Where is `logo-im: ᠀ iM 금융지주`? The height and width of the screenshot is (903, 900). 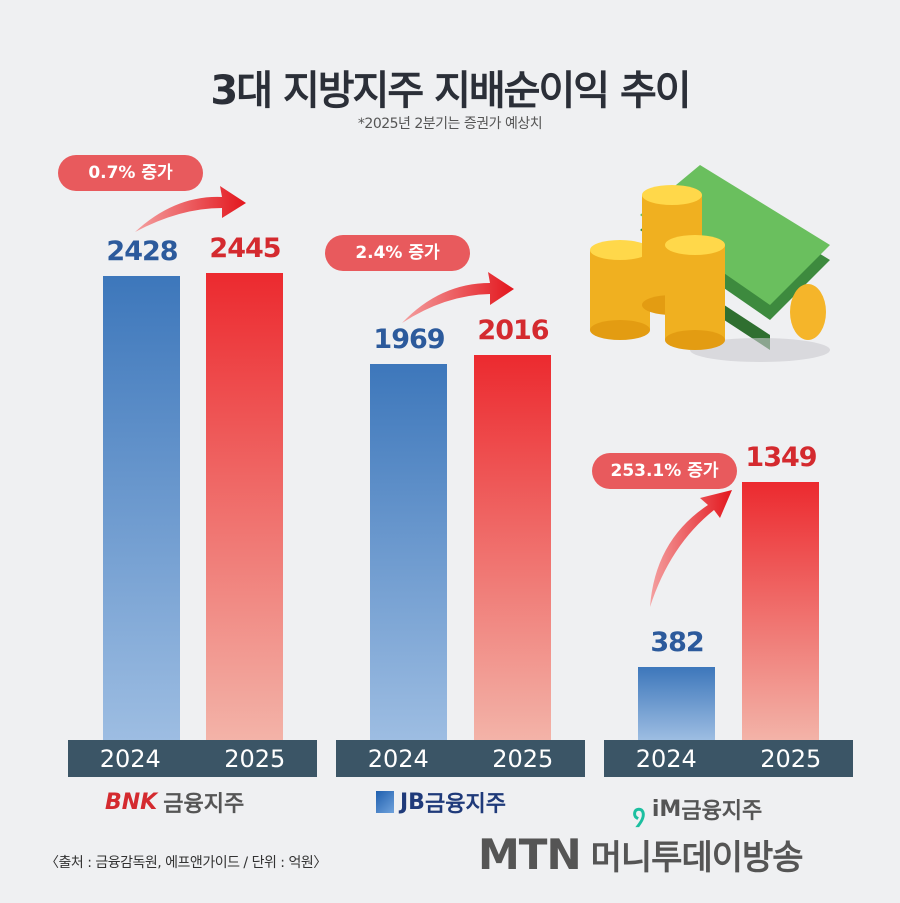 logo-im: ᠀ iM 금융지주 is located at coordinates (697, 809).